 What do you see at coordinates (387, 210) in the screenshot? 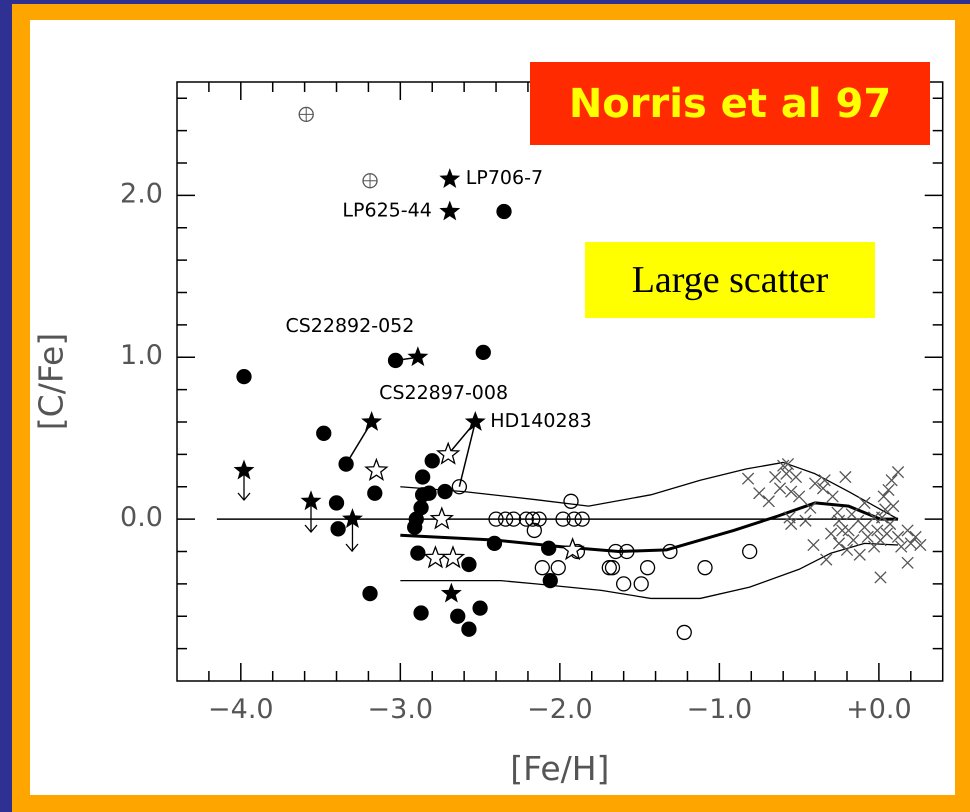
I see `annotation: LP625-44` at bounding box center [387, 210].